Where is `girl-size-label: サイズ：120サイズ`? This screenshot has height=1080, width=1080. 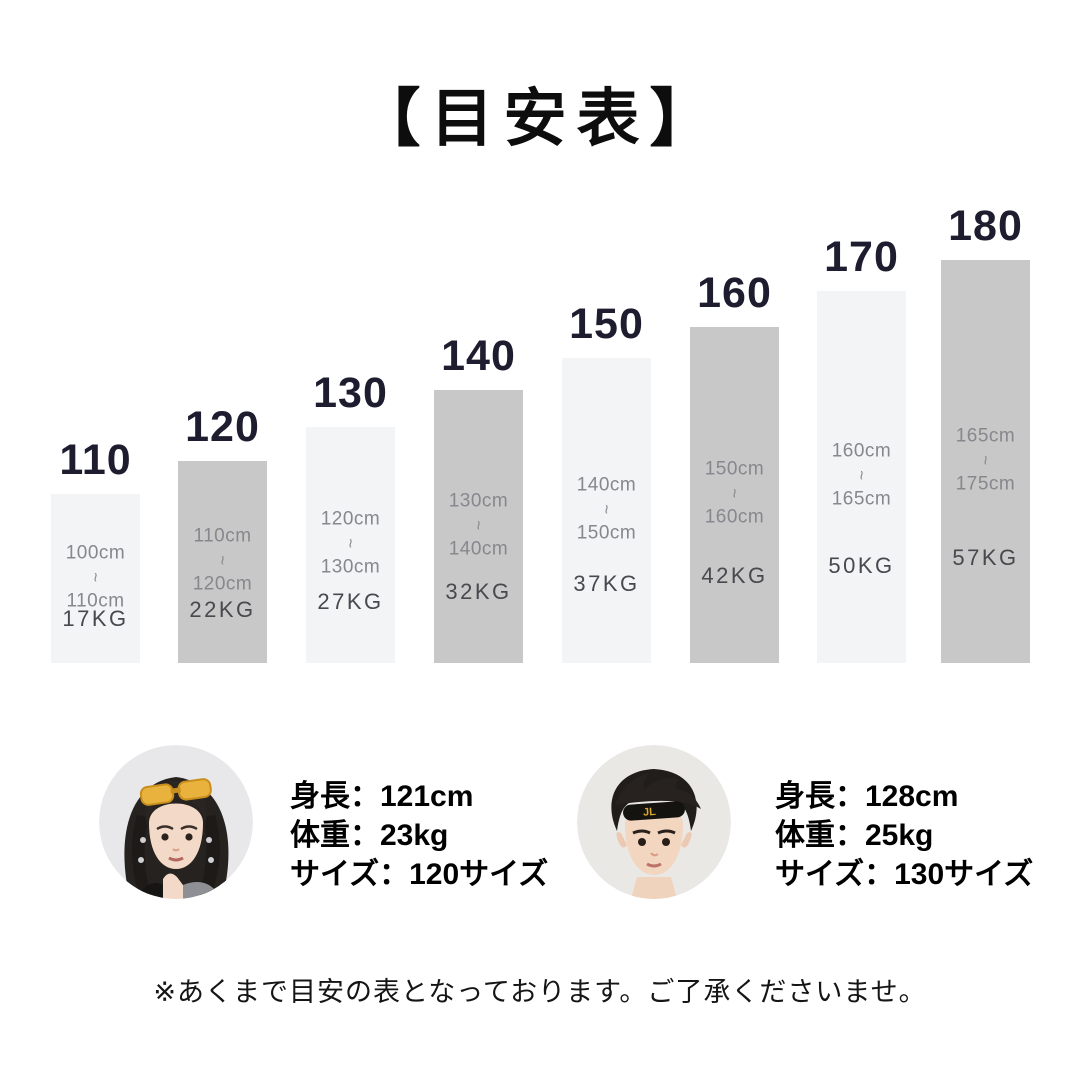 girl-size-label: サイズ：120サイズ is located at coordinates (419, 874).